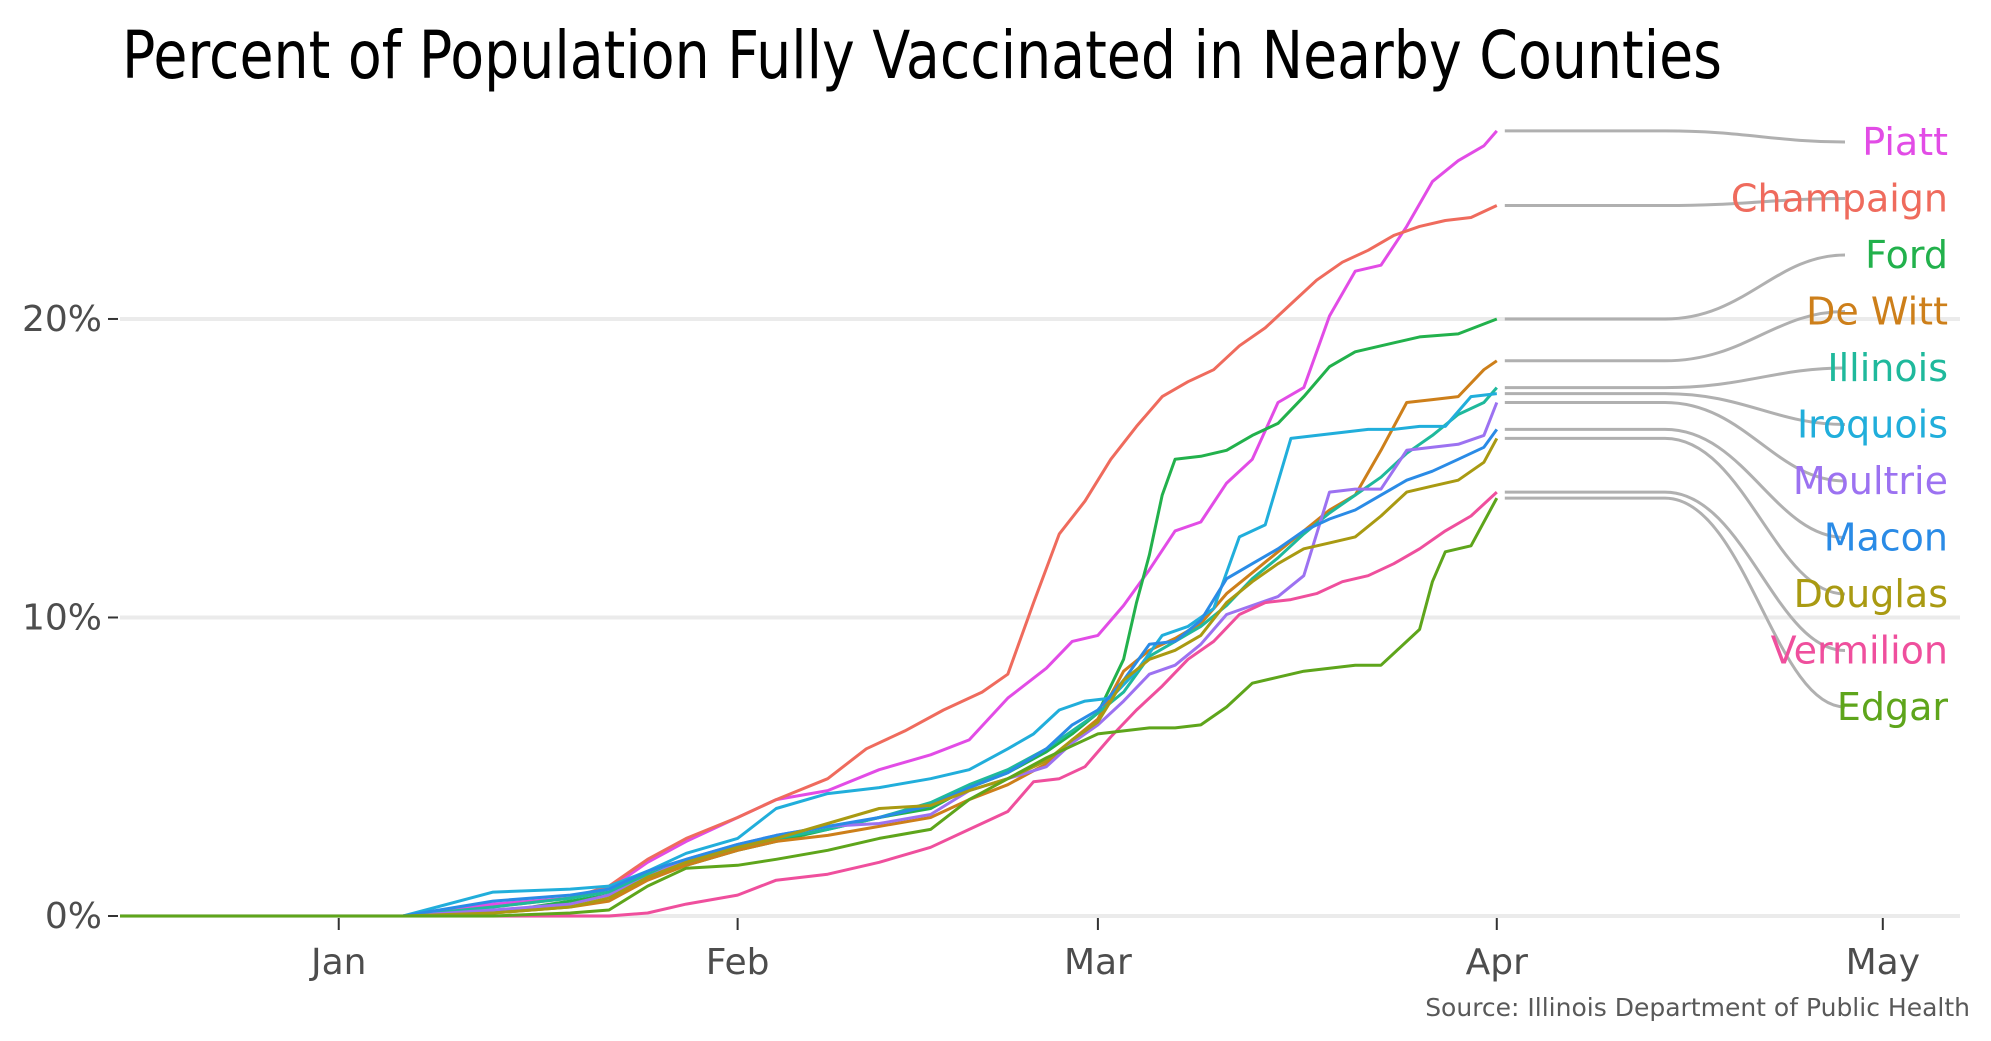  Describe the element at coordinates (1098, 962) in the screenshot. I see `x-tick-label: Mar` at that location.